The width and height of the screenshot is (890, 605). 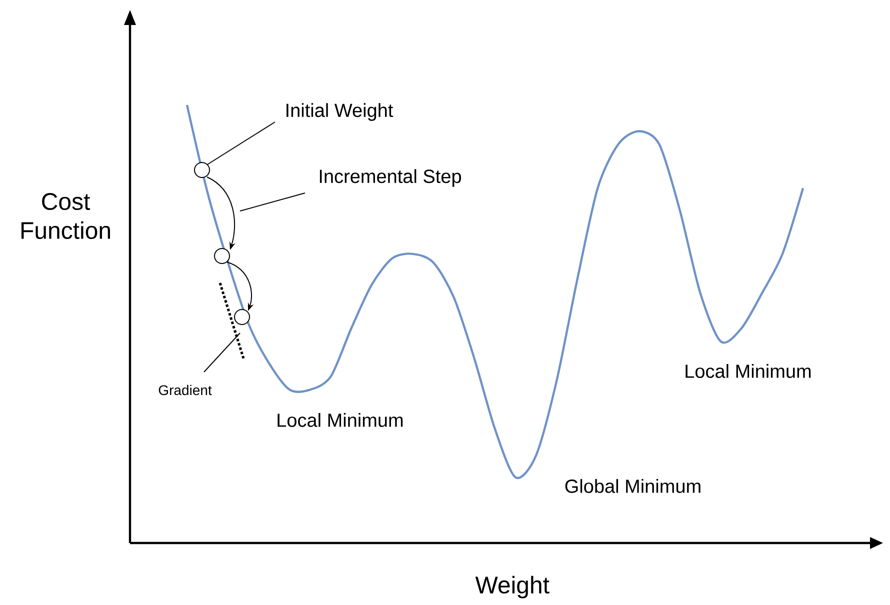 I want to click on y-axis-title: Cost Function, so click(x=65, y=216).